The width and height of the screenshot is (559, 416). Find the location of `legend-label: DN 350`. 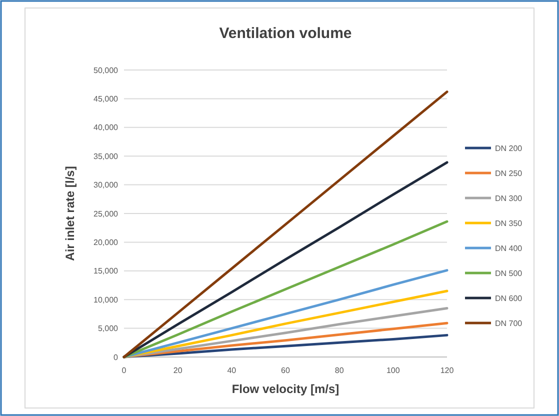

legend-label: DN 350 is located at coordinates (509, 223).